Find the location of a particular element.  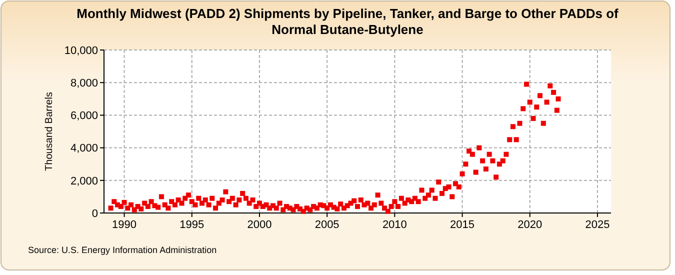

x-tick-label: 2005 is located at coordinates (327, 225).